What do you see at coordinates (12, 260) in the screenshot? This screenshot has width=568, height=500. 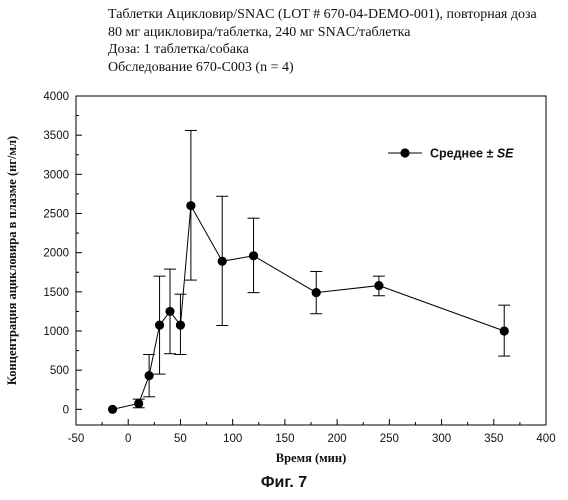 I see `y-axis-label: Концентрация ацикловира в плазме (нг/мл)` at bounding box center [12, 260].